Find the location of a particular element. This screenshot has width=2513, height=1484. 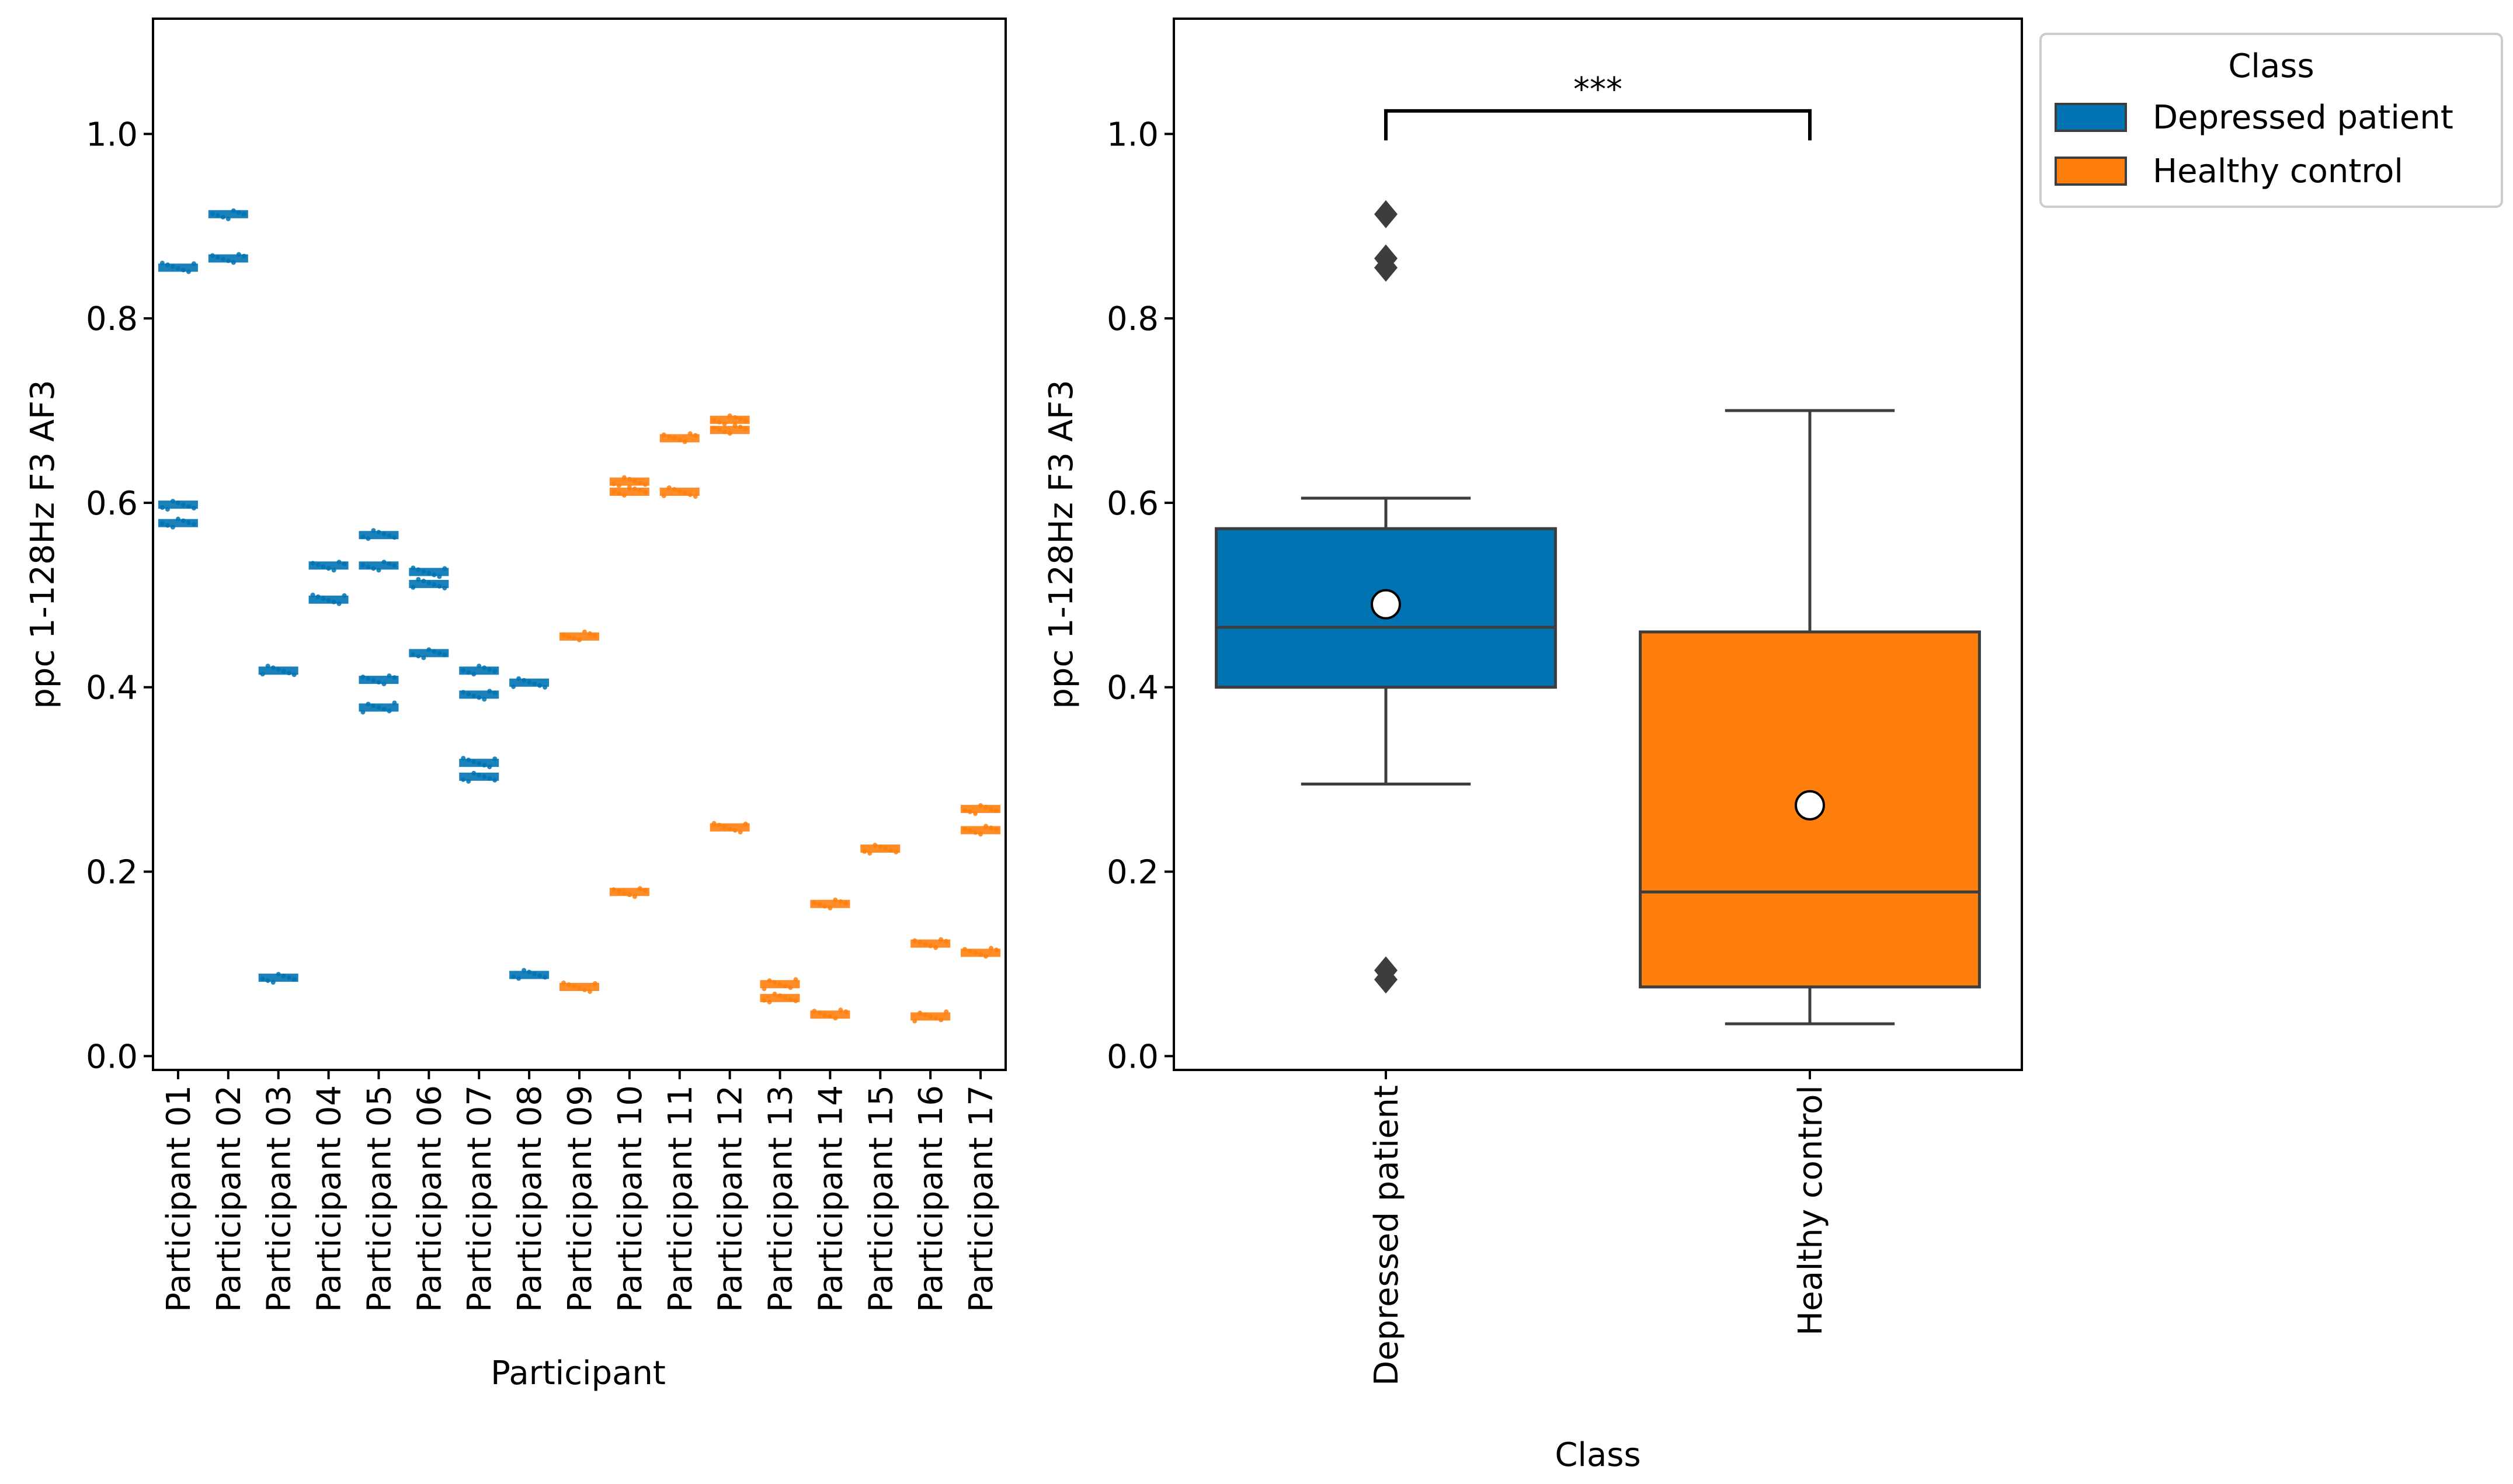

left-x-axis-label: Participant is located at coordinates (578, 1373).